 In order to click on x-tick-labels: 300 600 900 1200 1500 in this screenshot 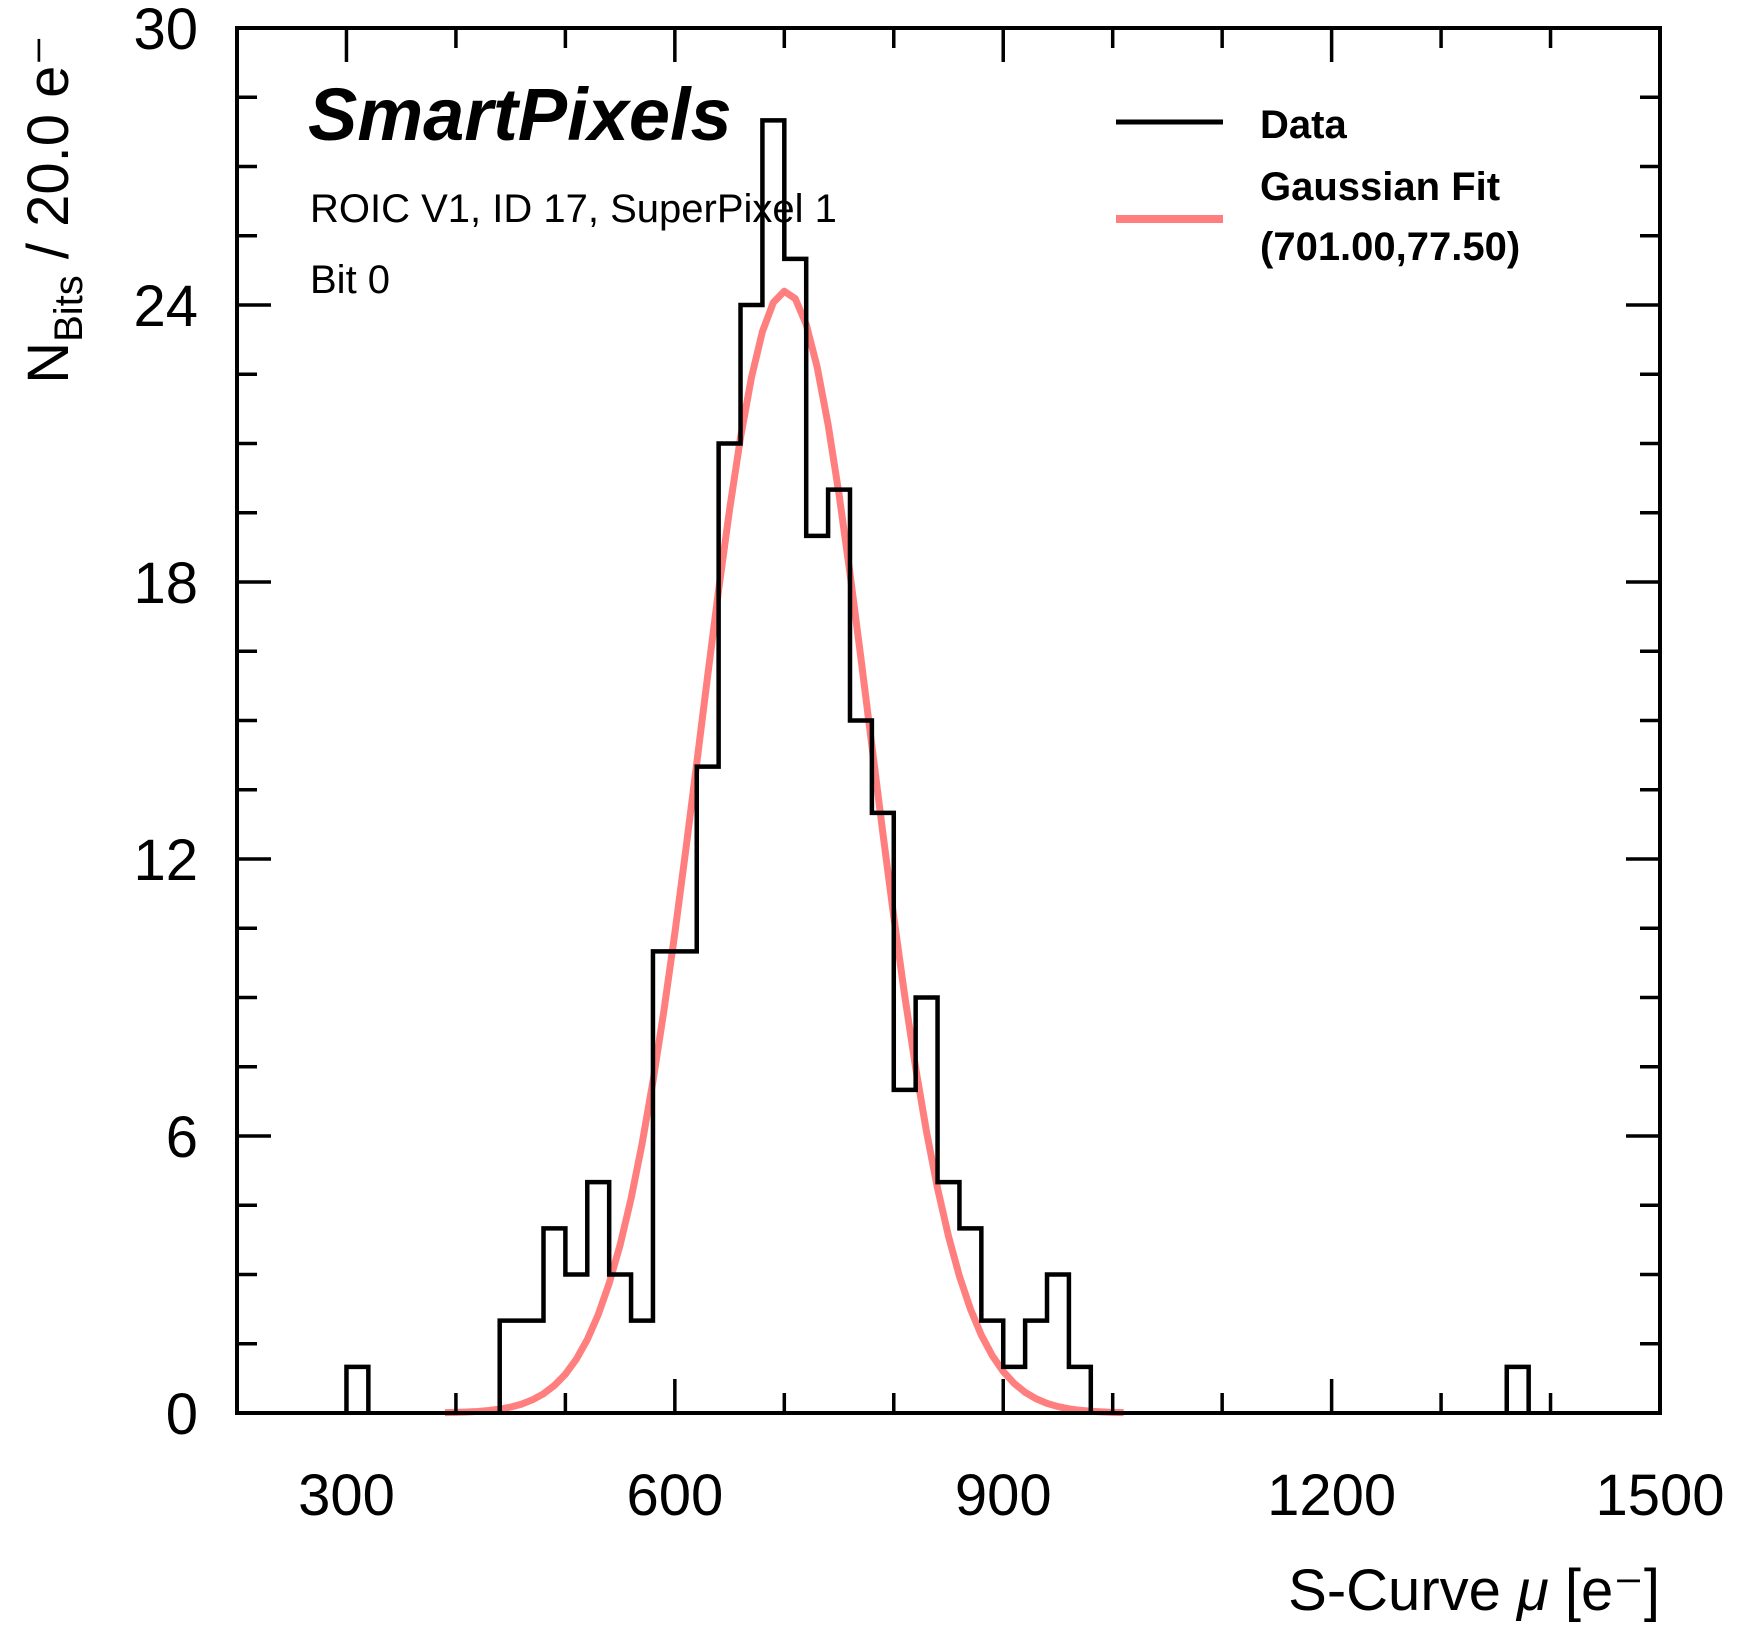, I will do `click(1011, 1495)`.